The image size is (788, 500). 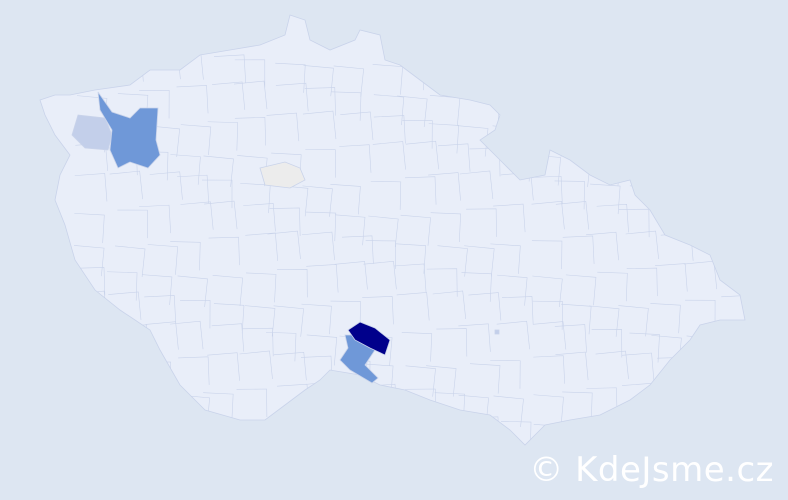 I want to click on district-dark, so click(x=369, y=338).